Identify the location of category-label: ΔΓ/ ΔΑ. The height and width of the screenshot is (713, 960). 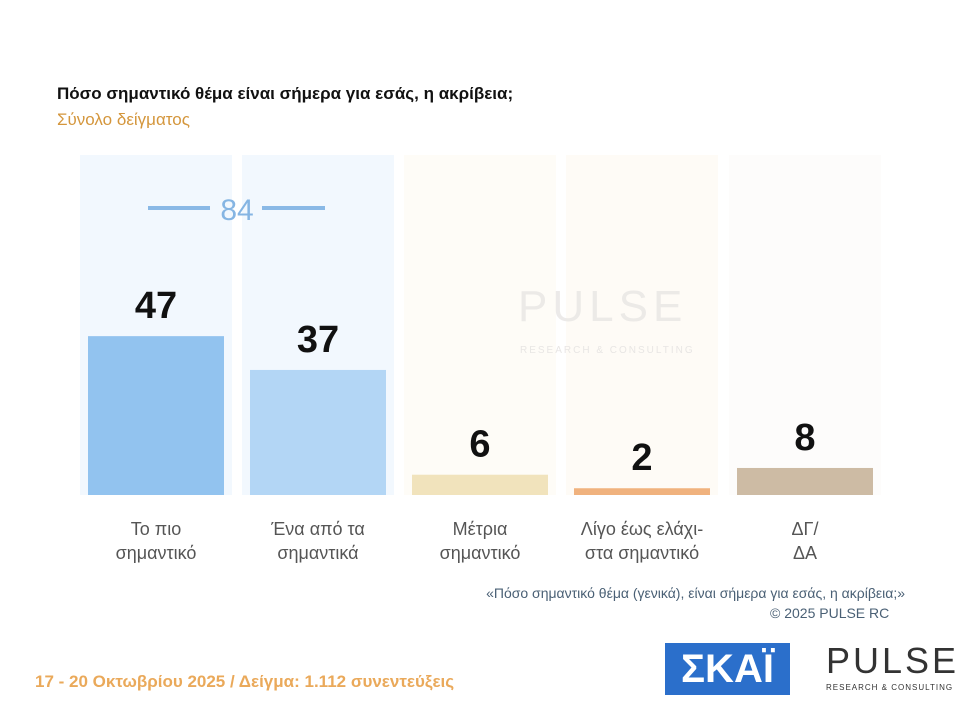
(805, 541).